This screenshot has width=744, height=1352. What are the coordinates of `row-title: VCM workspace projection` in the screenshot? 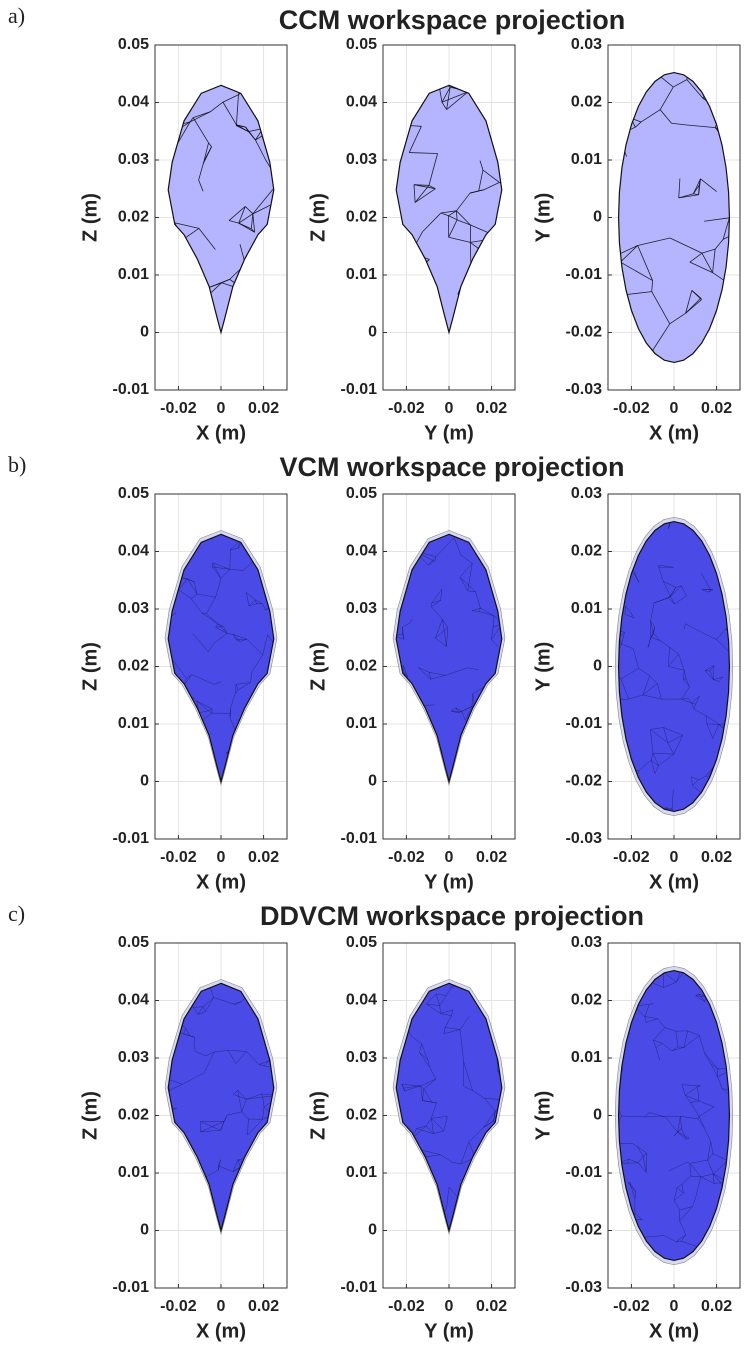 It's located at (451, 467).